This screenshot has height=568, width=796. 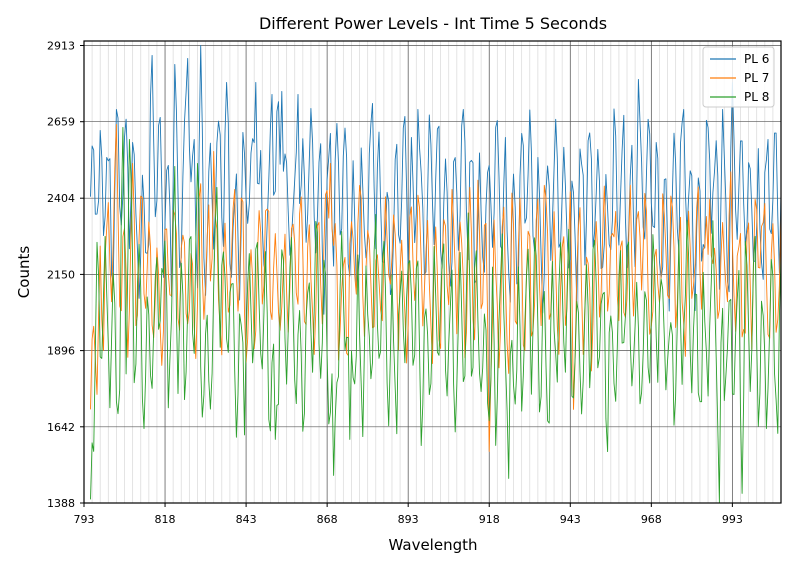 I want to click on x-tick-label: 843, so click(x=246, y=519).